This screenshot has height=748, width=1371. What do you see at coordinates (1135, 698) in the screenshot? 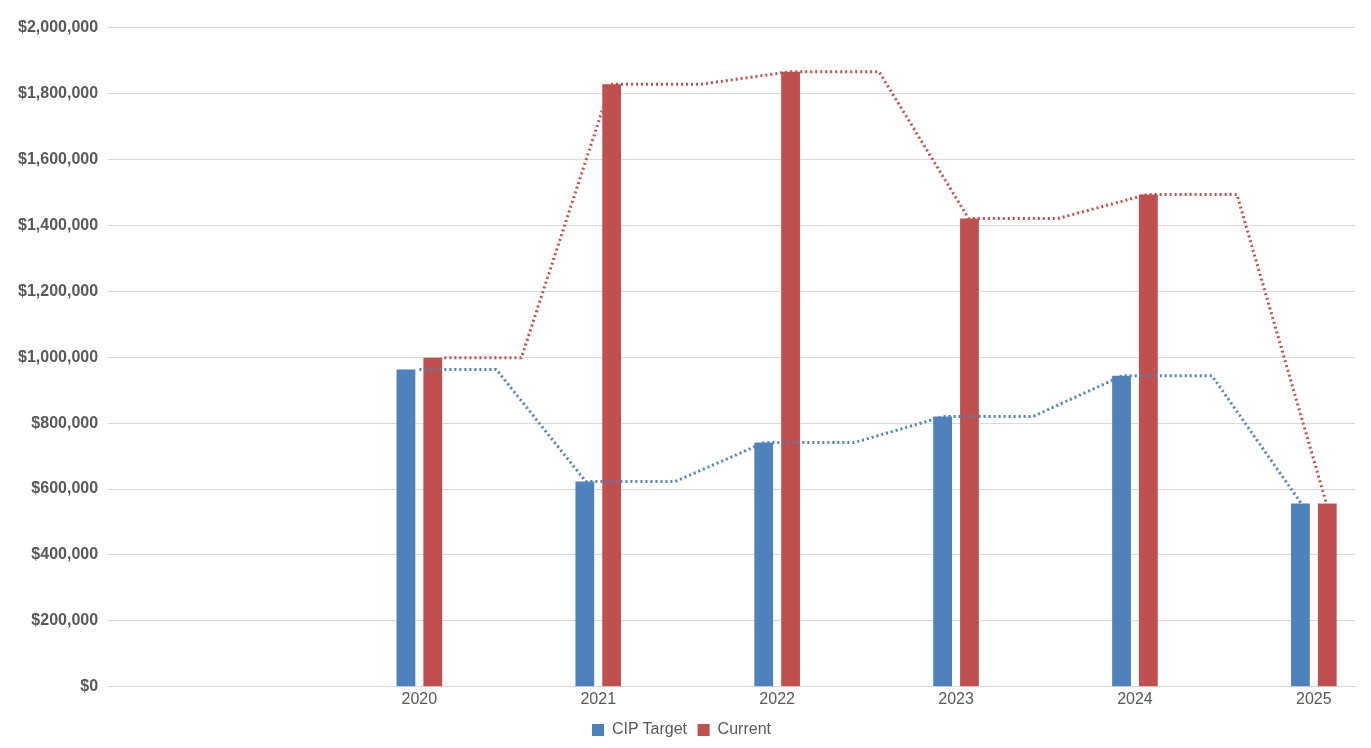
I see `x-tick-label: 2024` at bounding box center [1135, 698].